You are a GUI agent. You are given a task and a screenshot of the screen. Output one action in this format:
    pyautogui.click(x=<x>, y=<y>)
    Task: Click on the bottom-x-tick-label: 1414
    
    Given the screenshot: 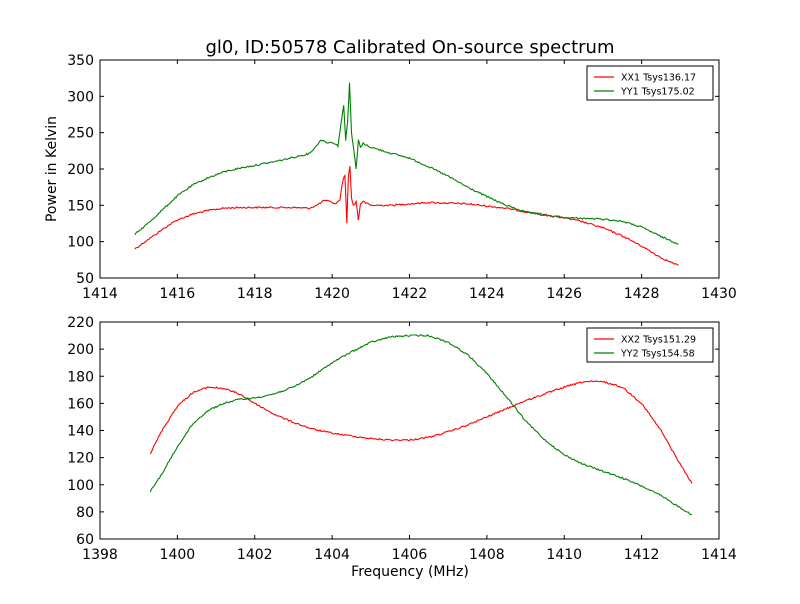 What is the action you would take?
    pyautogui.click(x=719, y=555)
    